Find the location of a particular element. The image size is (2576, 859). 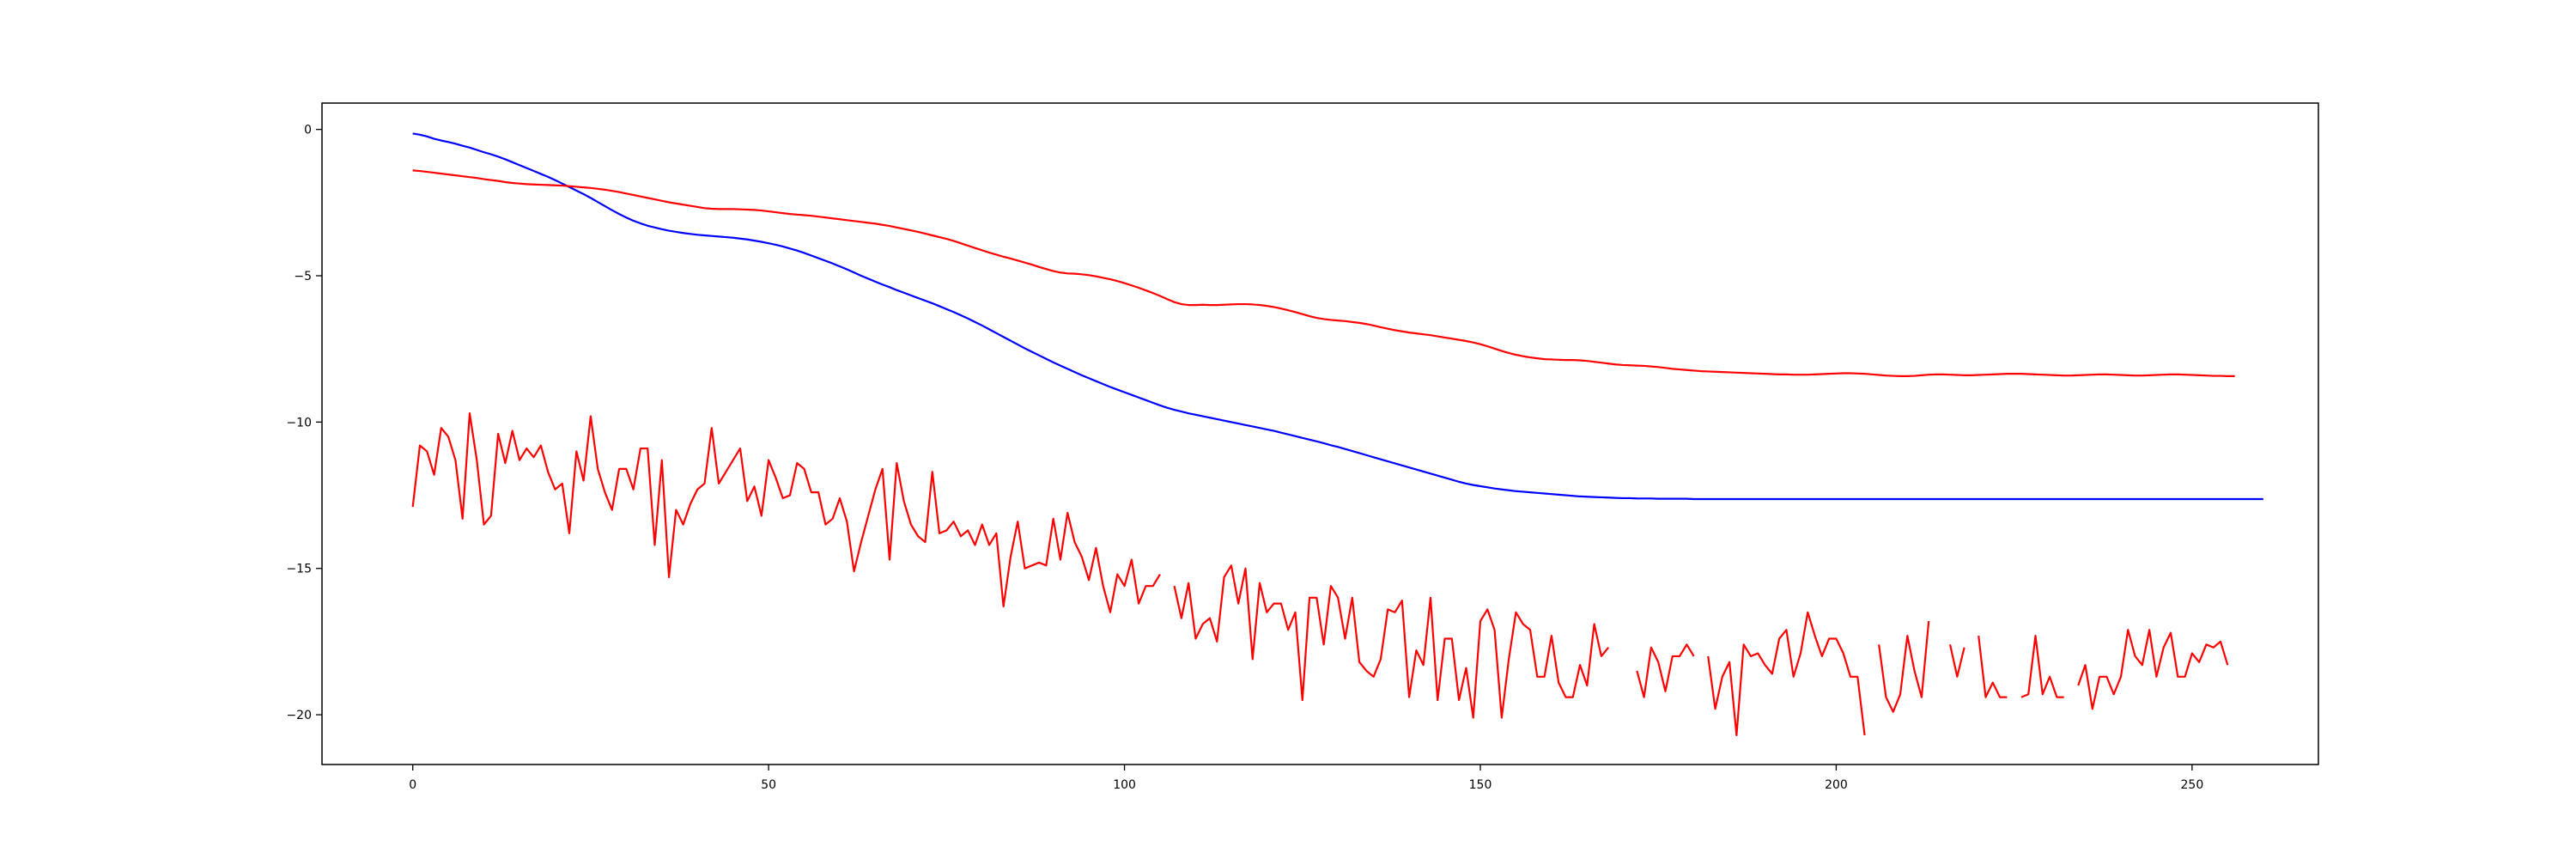

y-tick-label: −5 is located at coordinates (303, 276).